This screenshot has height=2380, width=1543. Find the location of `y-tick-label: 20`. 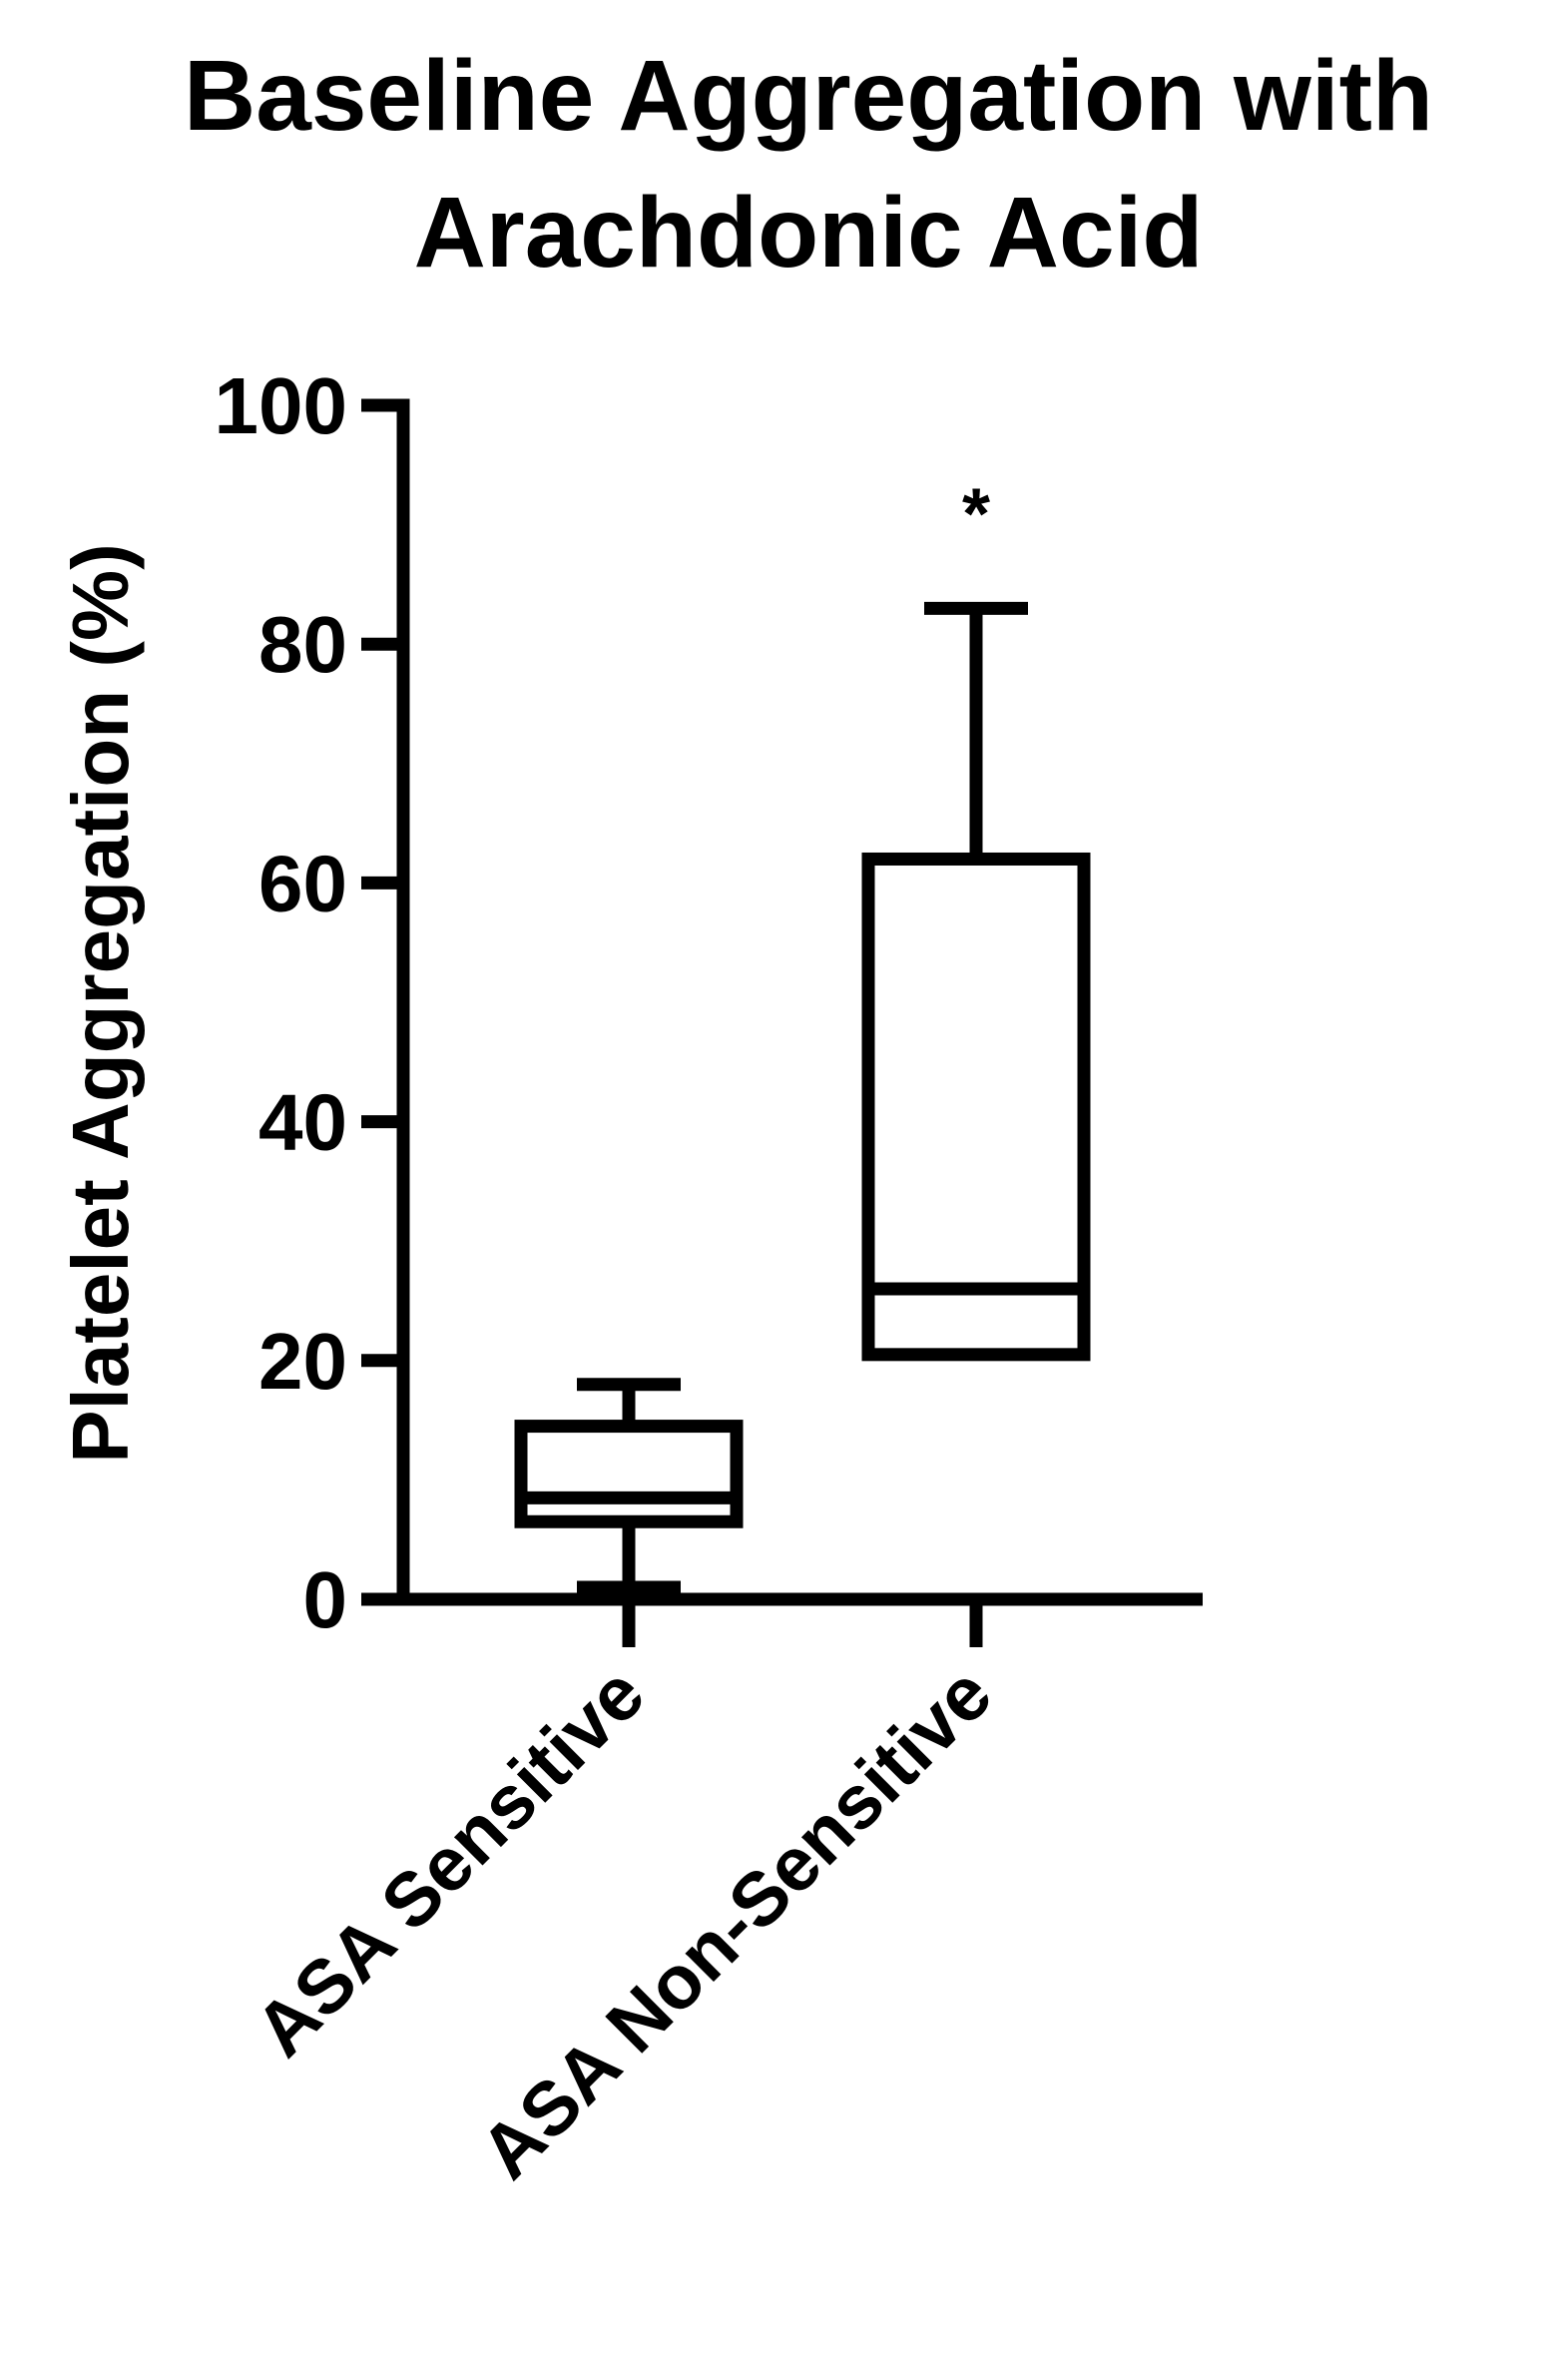

y-tick-label: 20 is located at coordinates (303, 1361).